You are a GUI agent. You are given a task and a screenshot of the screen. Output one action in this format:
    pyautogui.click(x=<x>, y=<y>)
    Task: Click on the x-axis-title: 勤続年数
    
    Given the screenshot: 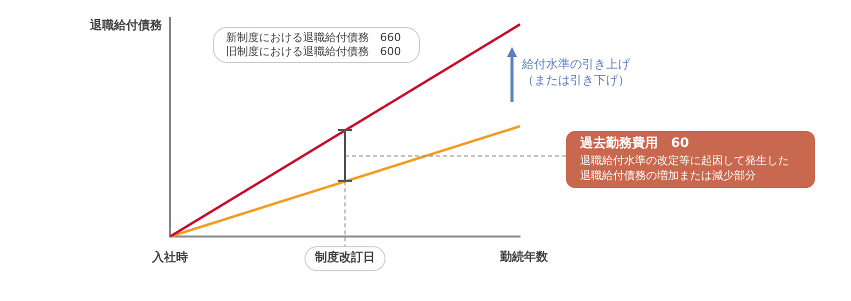 What is the action you would take?
    pyautogui.click(x=524, y=257)
    